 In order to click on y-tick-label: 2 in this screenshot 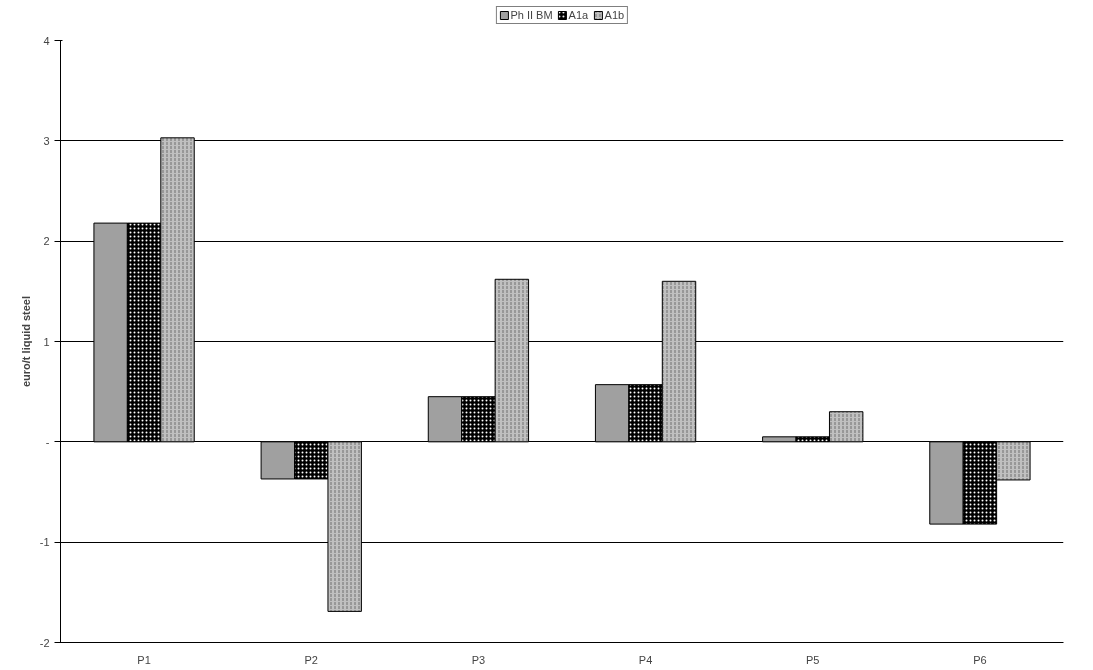, I will do `click(46, 241)`.